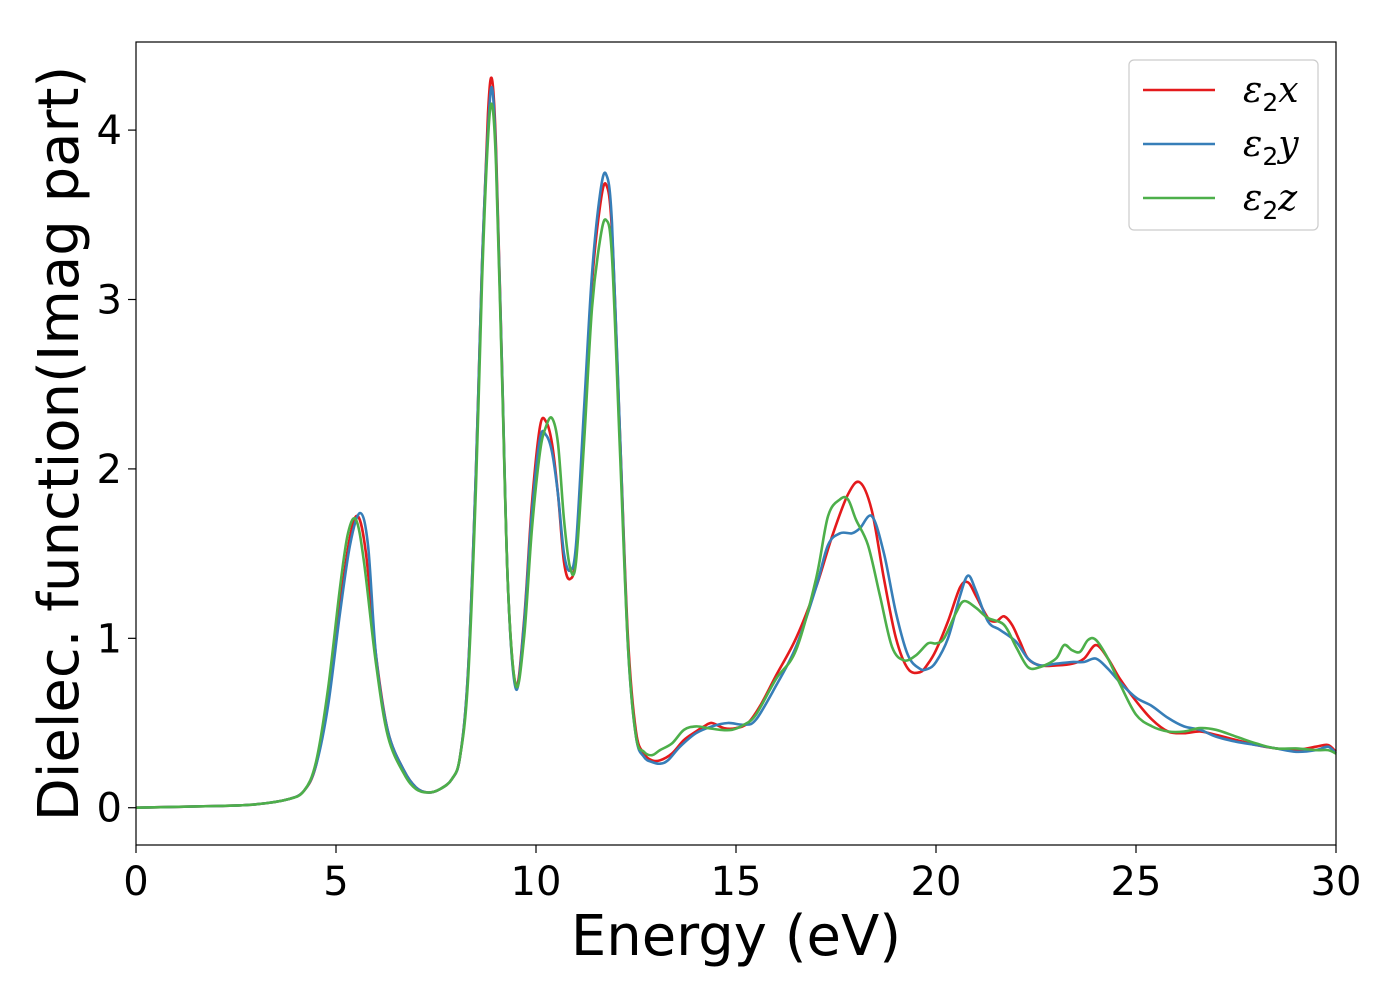 The height and width of the screenshot is (1000, 1400). I want to click on legend-component: z, so click(1287, 198).